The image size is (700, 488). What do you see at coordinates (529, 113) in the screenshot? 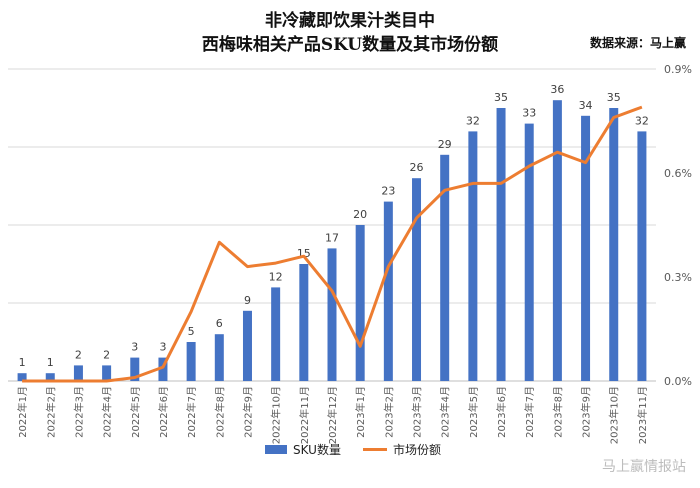
I see `bar-label: 33` at bounding box center [529, 113].